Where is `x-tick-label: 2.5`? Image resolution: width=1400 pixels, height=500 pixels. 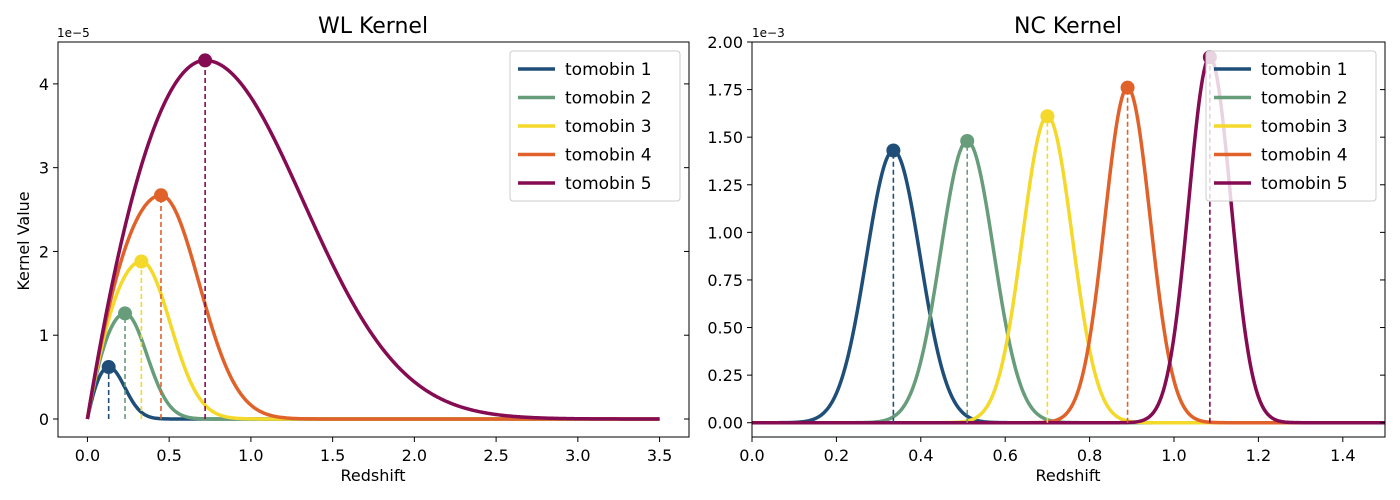 x-tick-label: 2.5 is located at coordinates (495, 455).